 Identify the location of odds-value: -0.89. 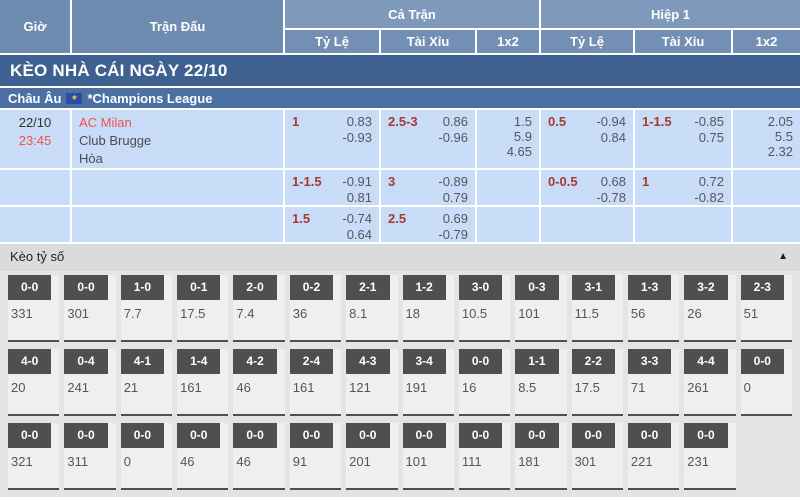
(453, 181).